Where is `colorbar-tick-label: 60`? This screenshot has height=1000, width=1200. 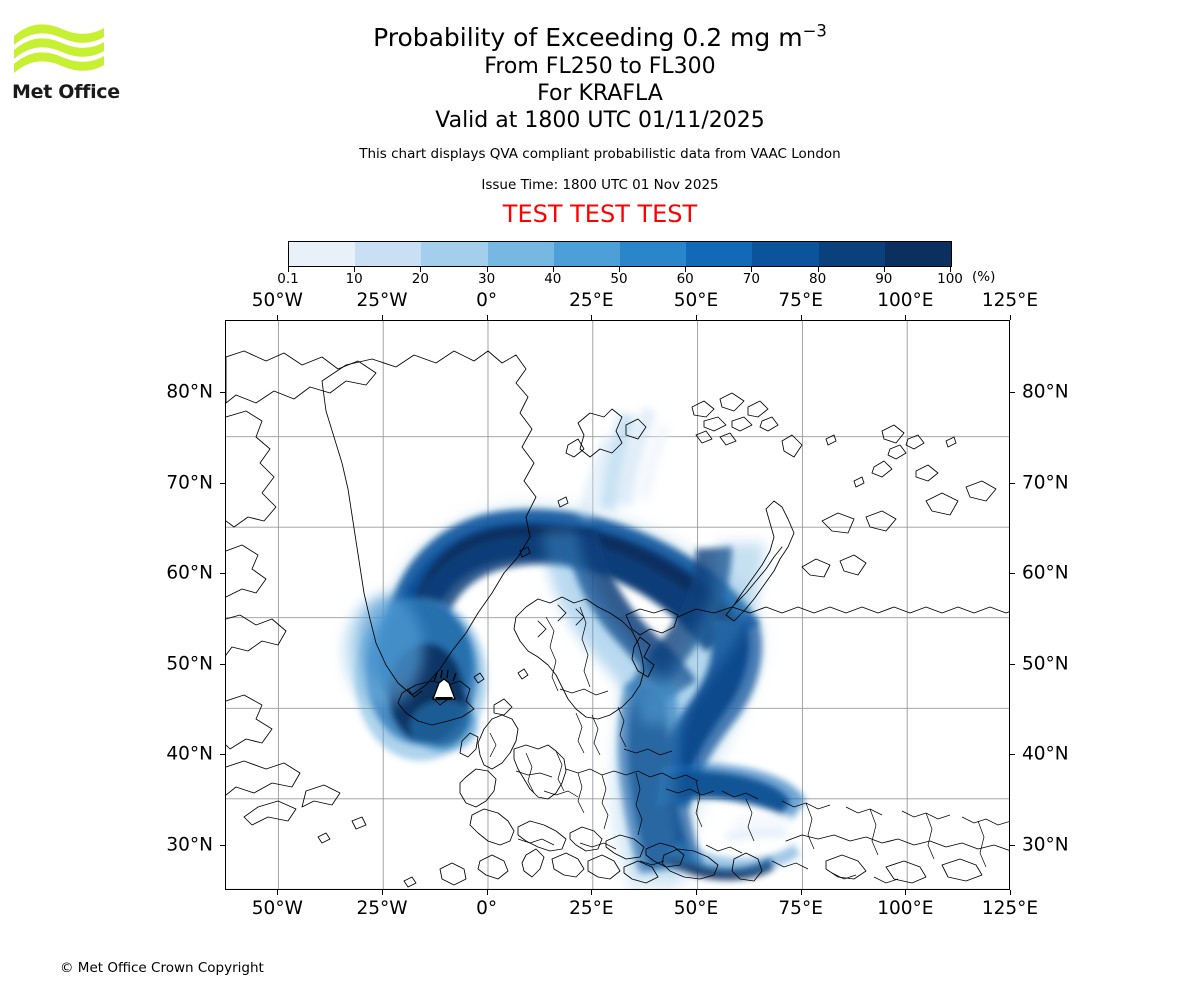 colorbar-tick-label: 60 is located at coordinates (685, 279).